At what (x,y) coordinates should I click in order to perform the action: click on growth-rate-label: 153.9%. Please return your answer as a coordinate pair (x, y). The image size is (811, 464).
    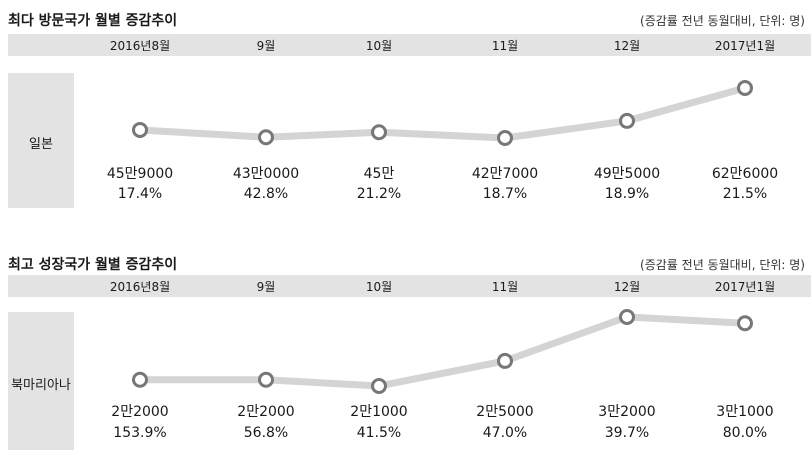
    Looking at the image, I should click on (140, 433).